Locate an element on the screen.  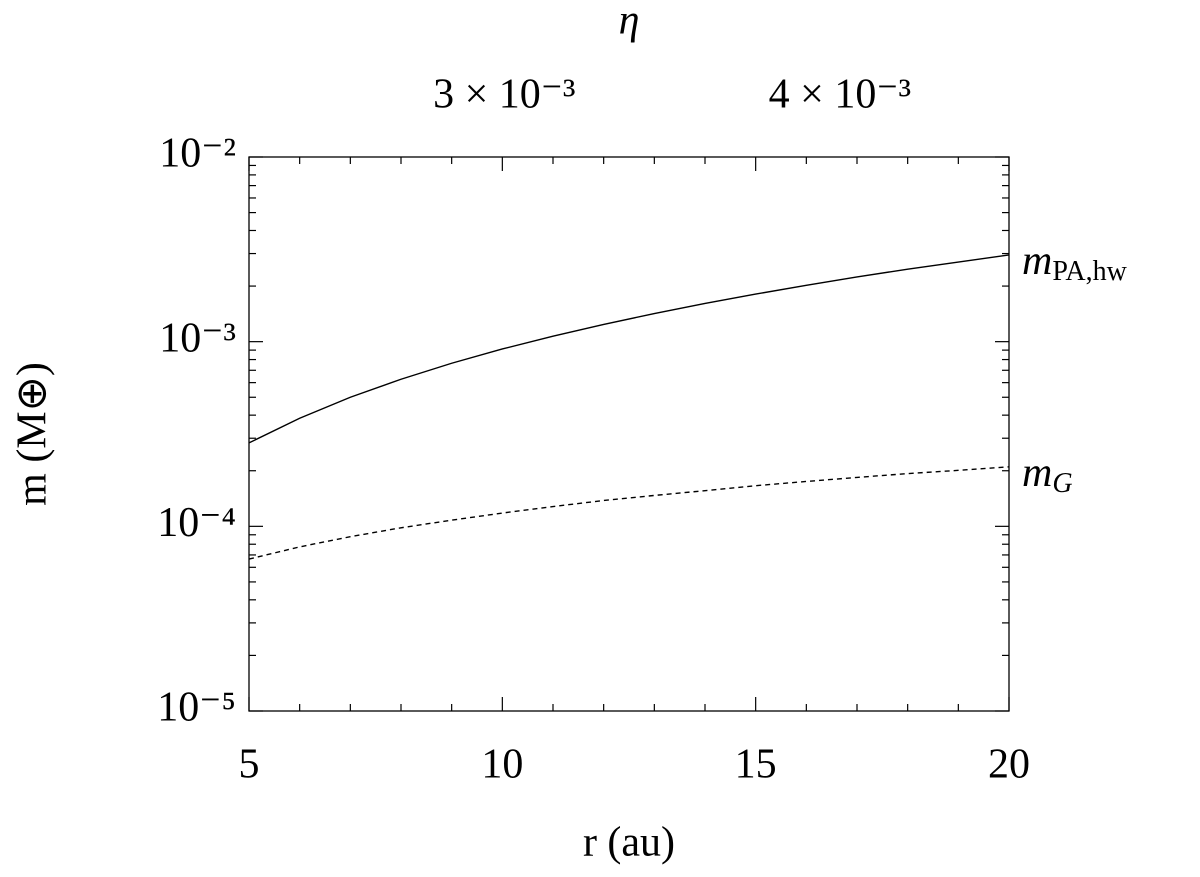
series-label: mG is located at coordinates (1047, 474).